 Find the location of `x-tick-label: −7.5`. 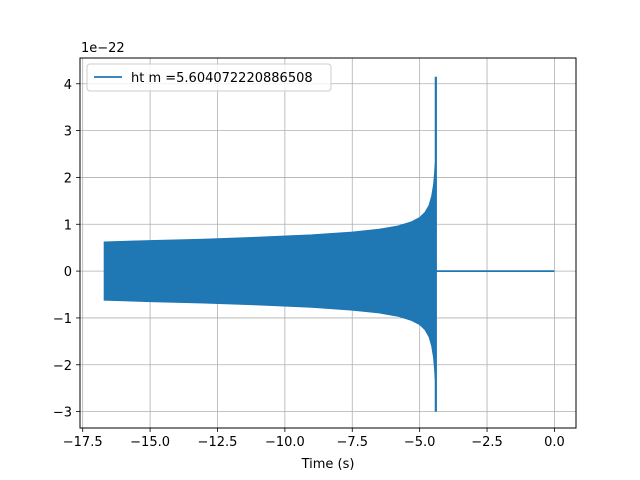

x-tick-label: −7.5 is located at coordinates (352, 442).